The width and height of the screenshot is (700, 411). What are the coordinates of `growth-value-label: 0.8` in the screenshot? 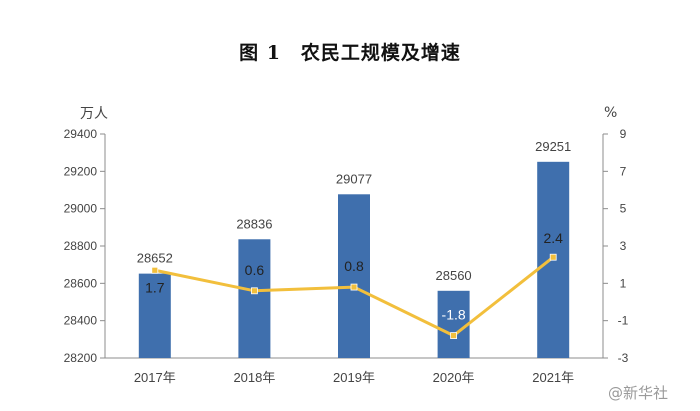 It's located at (354, 266).